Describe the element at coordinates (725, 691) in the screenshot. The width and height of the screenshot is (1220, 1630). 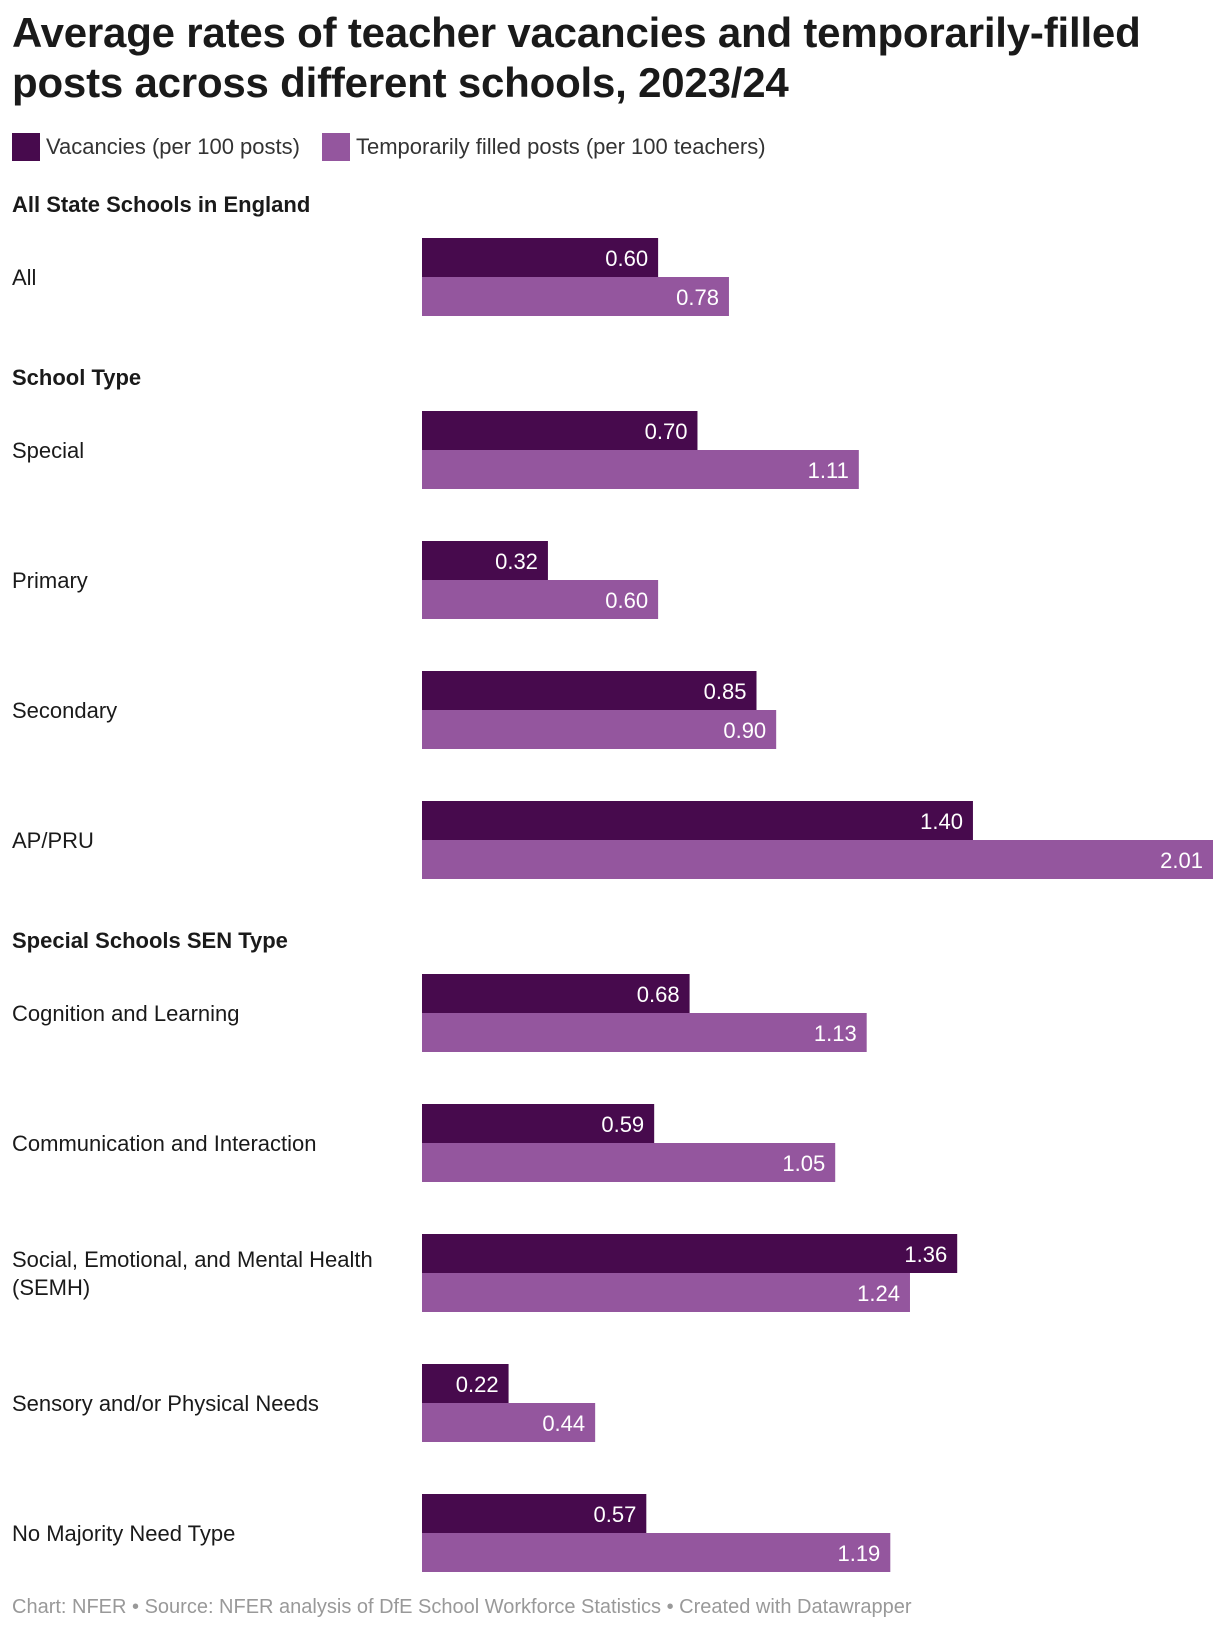
I see `value-label-secondary-vacancies: 0.85` at that location.